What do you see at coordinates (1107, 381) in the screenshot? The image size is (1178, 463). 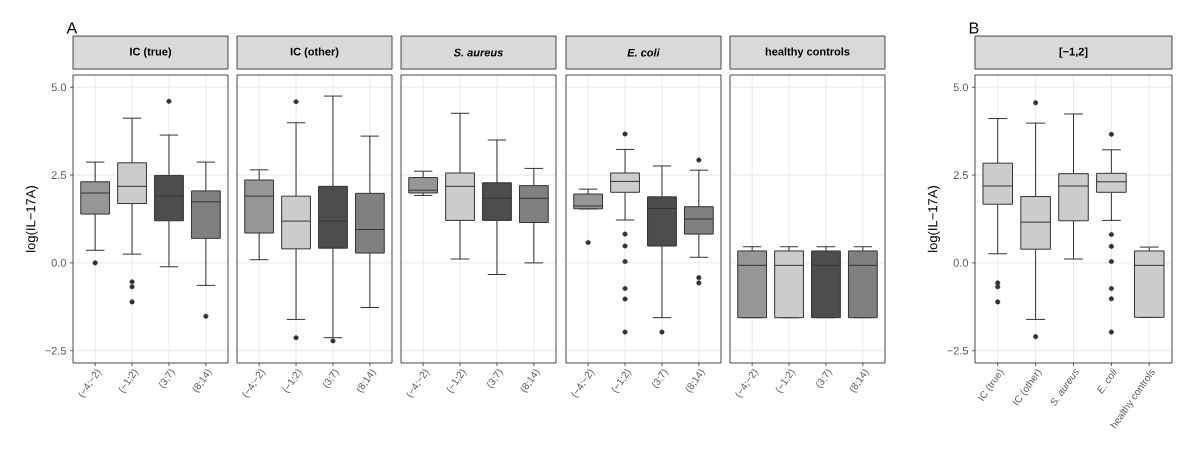 I see `x-tick-label: E. coli` at bounding box center [1107, 381].